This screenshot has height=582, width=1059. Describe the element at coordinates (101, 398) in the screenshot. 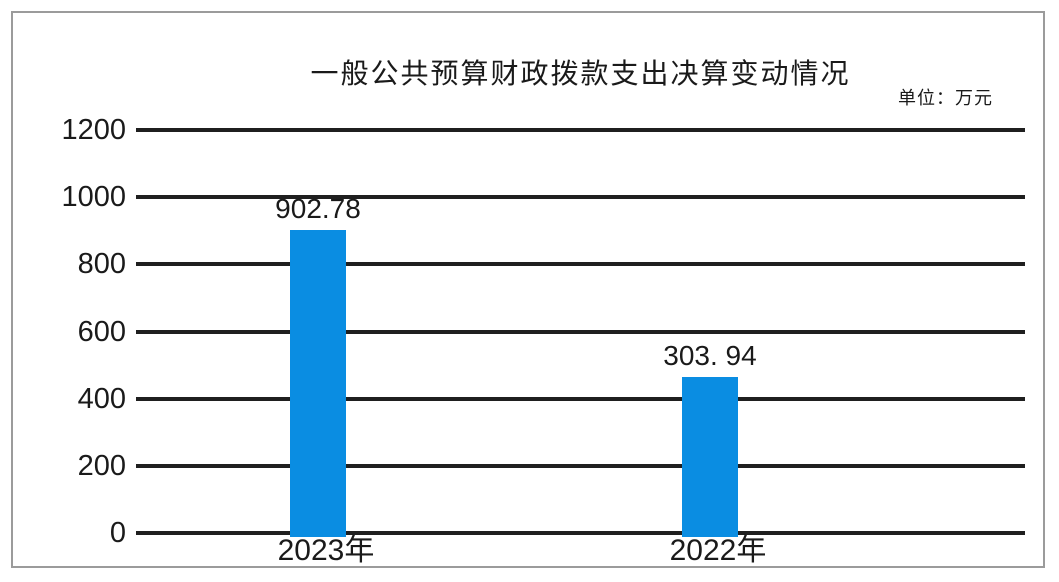

I see `ytick-label-400: 400` at that location.